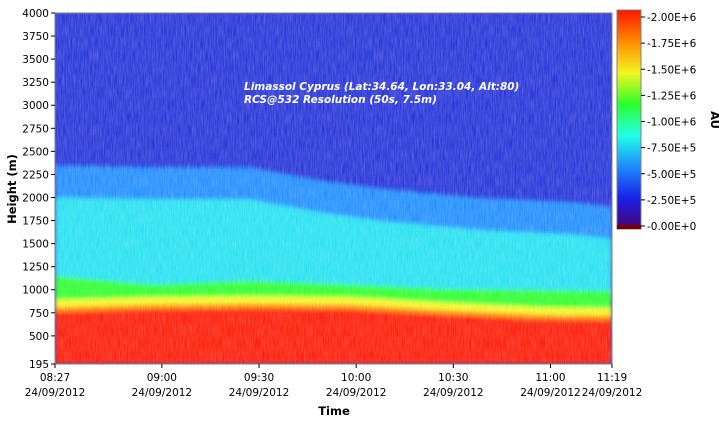 The height and width of the screenshot is (429, 719). What do you see at coordinates (55, 378) in the screenshot?
I see `x-tick-time: 08:27` at bounding box center [55, 378].